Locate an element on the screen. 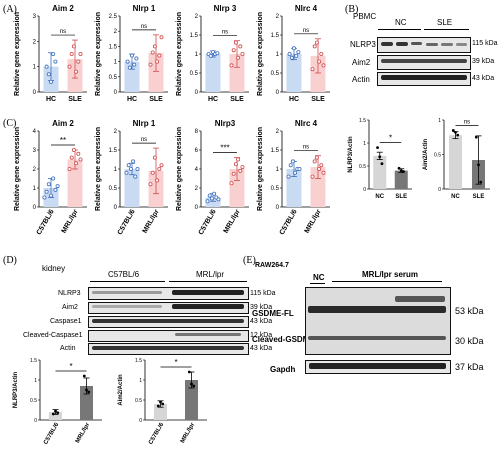 Image resolution: width=500 pixels, height=453 pixels. significance-label: ns is located at coordinates (144, 27).